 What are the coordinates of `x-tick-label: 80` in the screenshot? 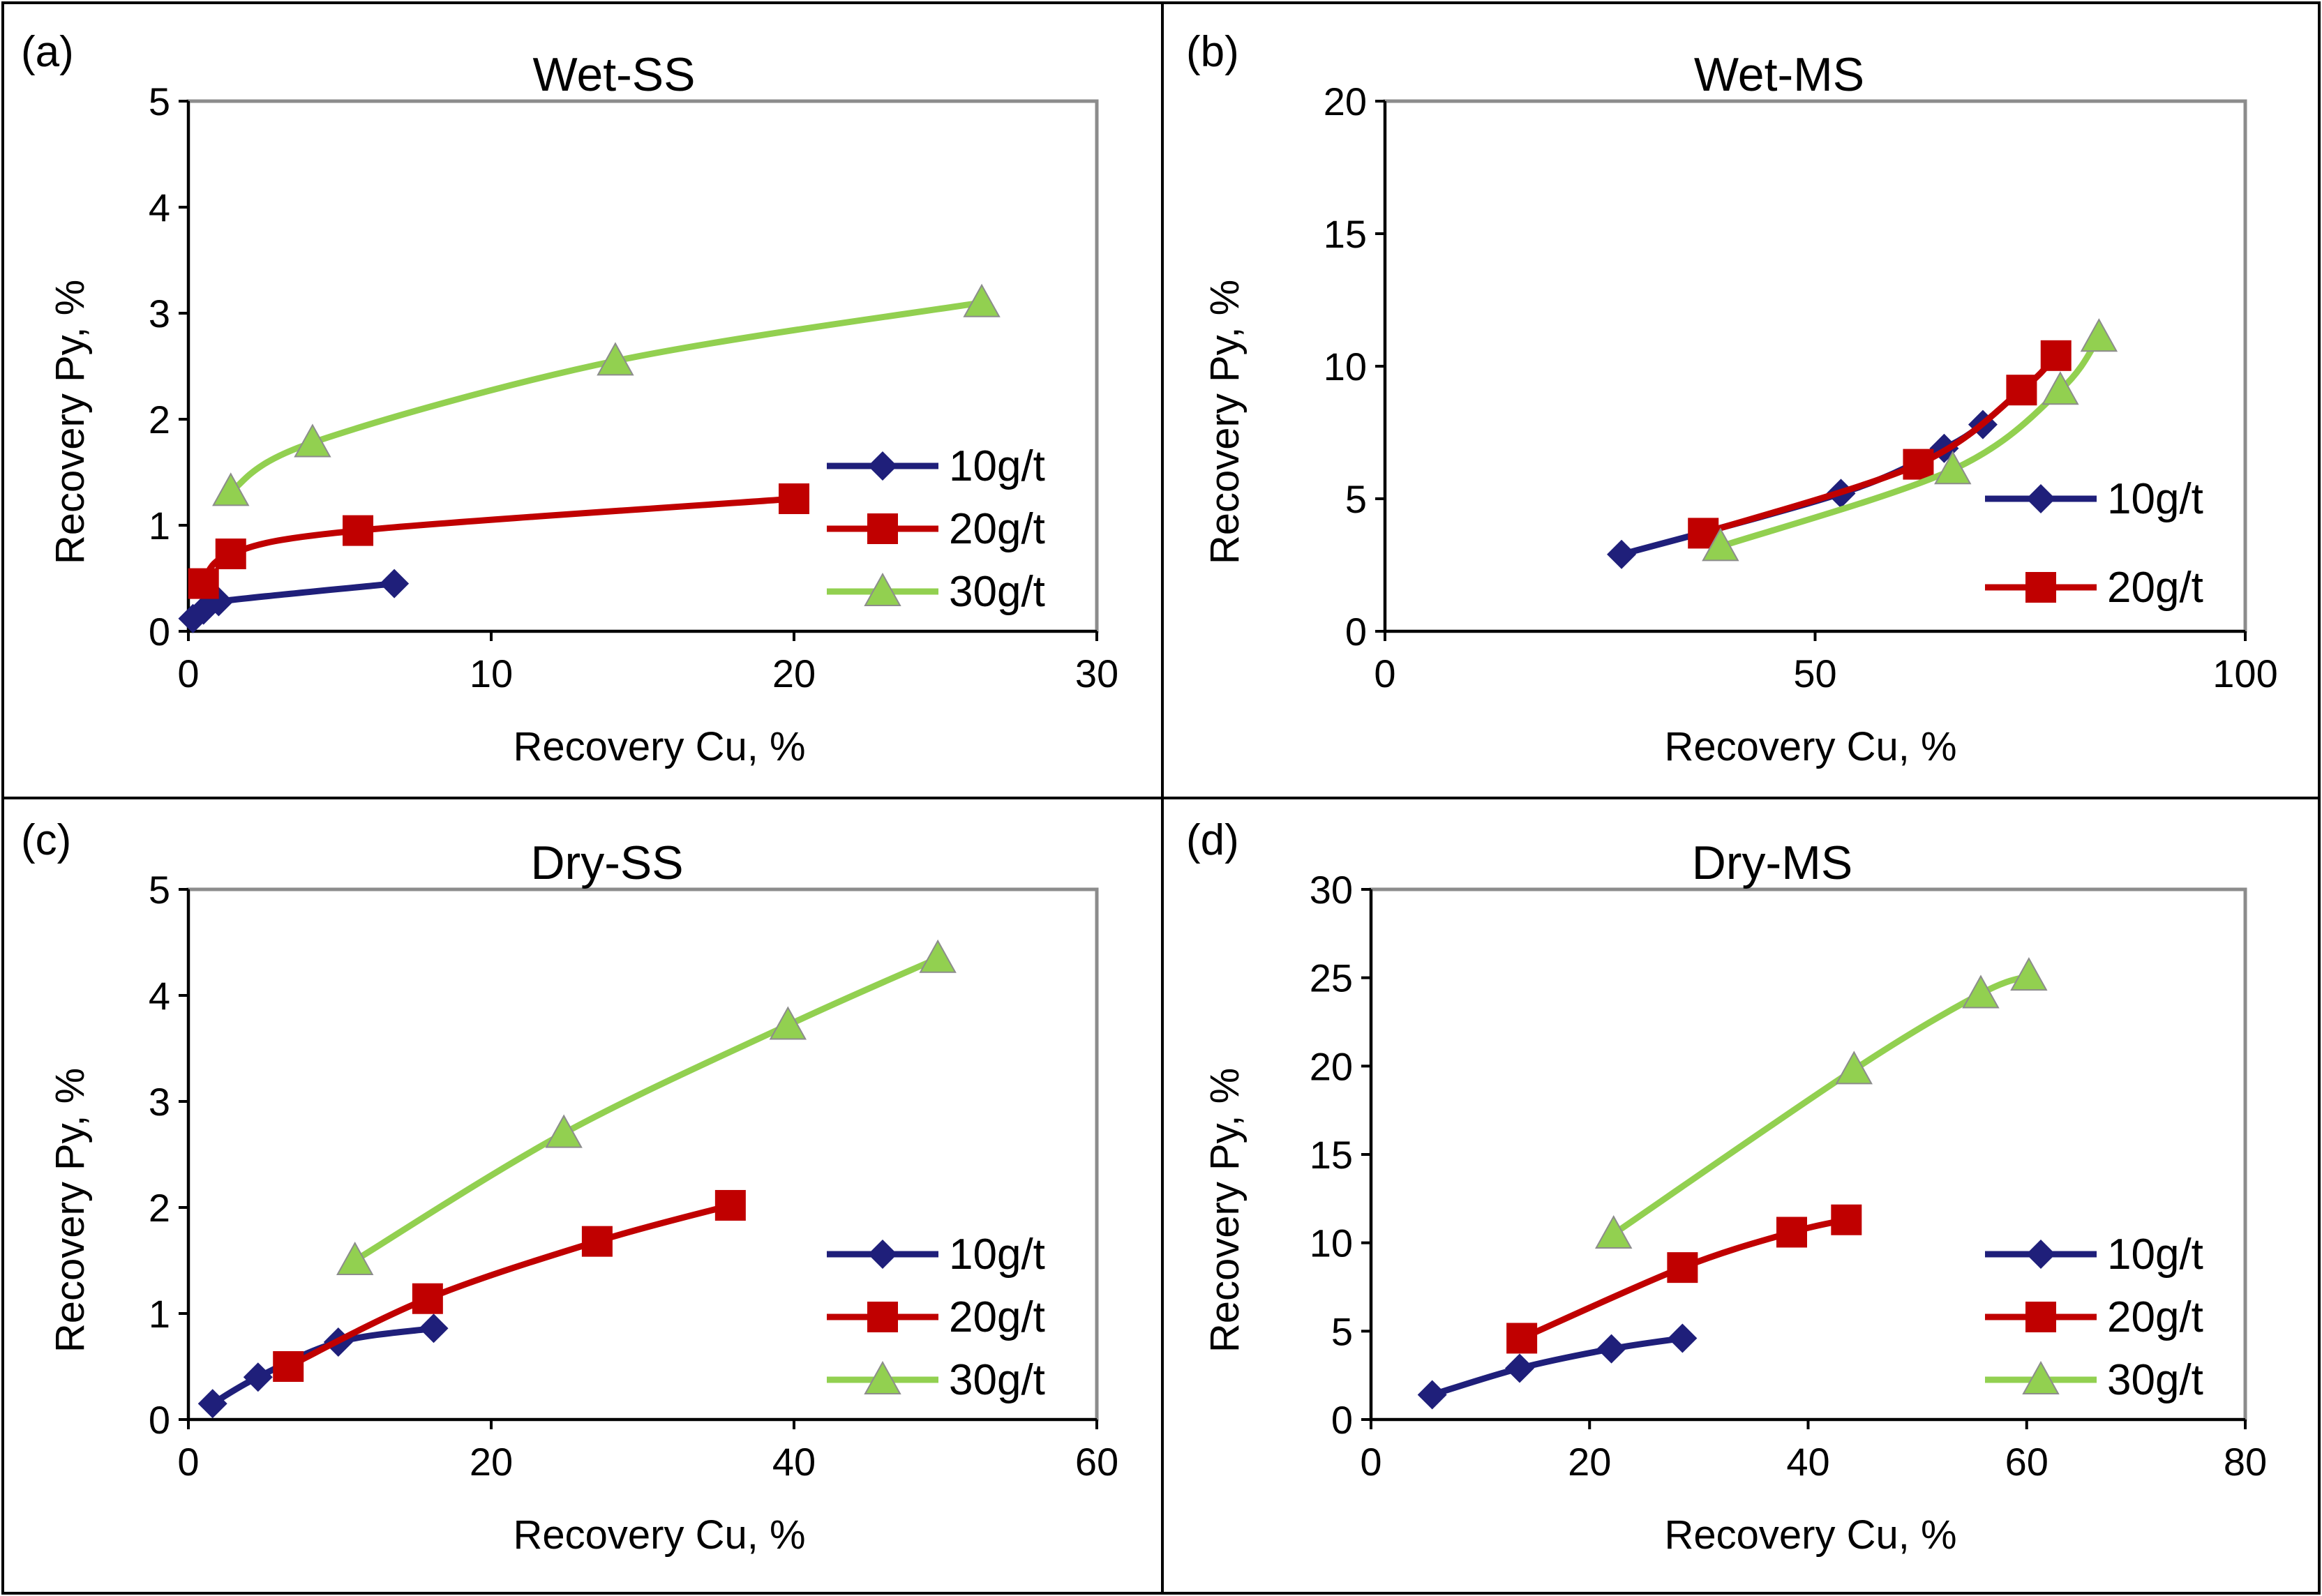 It's located at (2245, 1462).